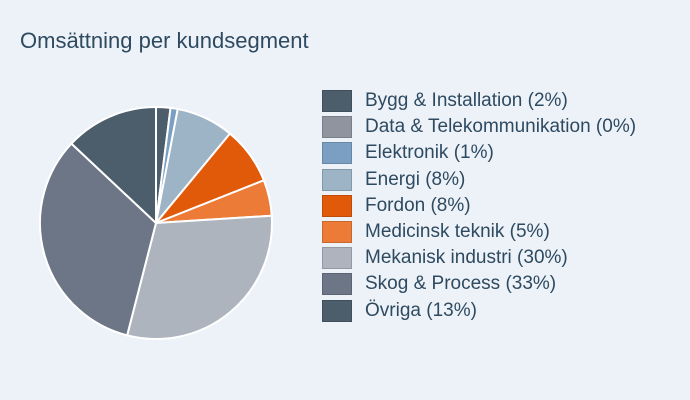 The height and width of the screenshot is (400, 690). I want to click on pie-slice-skog-process, so click(98, 239).